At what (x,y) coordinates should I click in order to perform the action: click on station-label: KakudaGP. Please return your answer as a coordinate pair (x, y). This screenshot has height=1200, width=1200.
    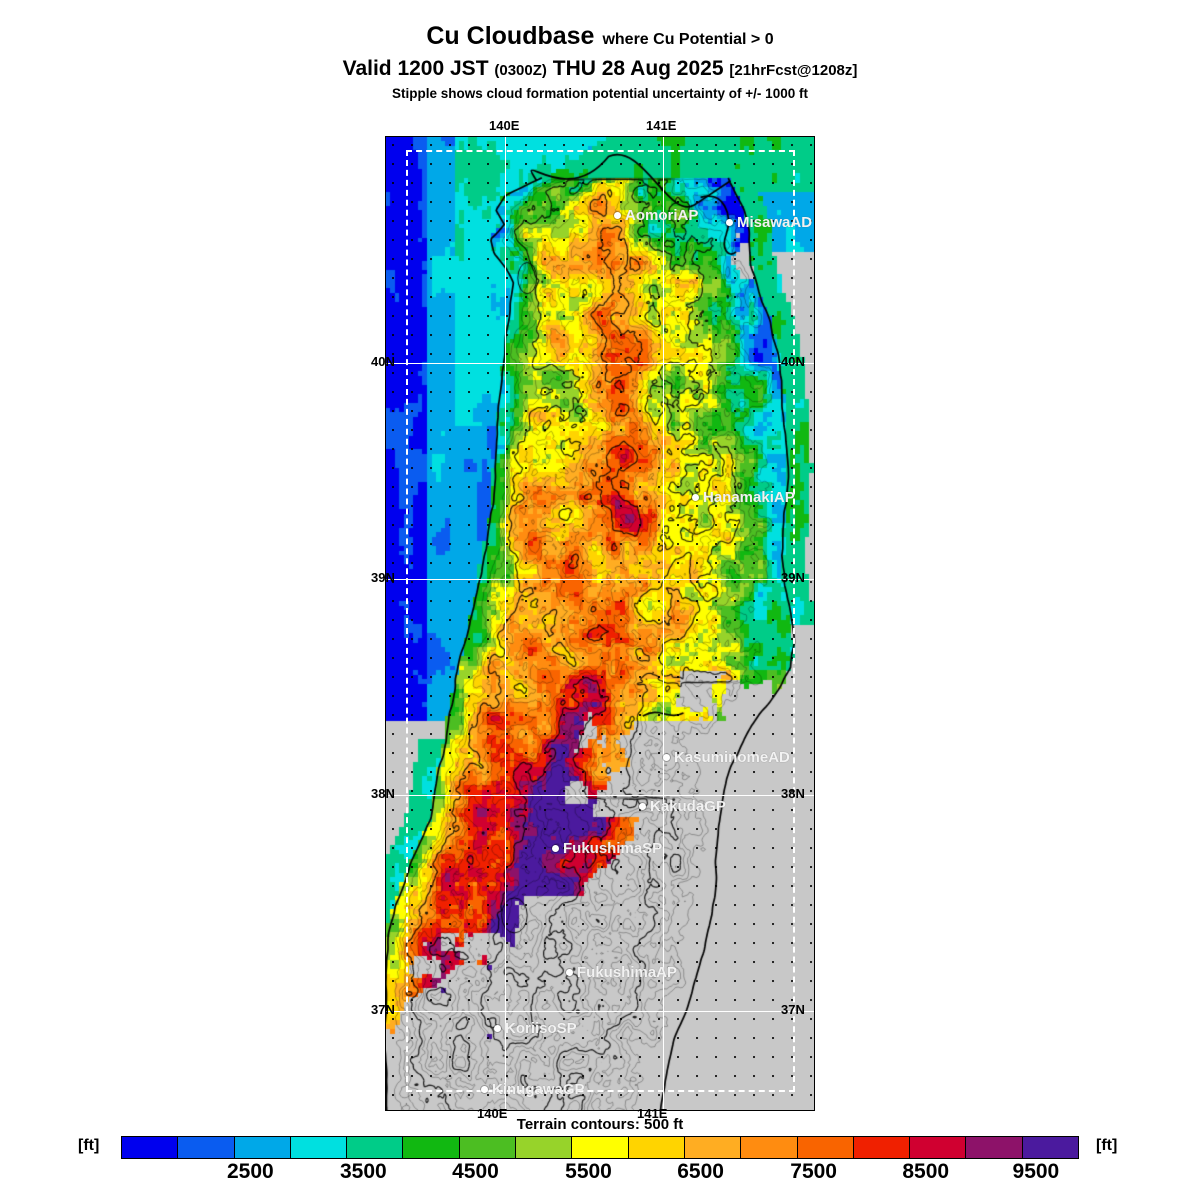
    Looking at the image, I should click on (688, 807).